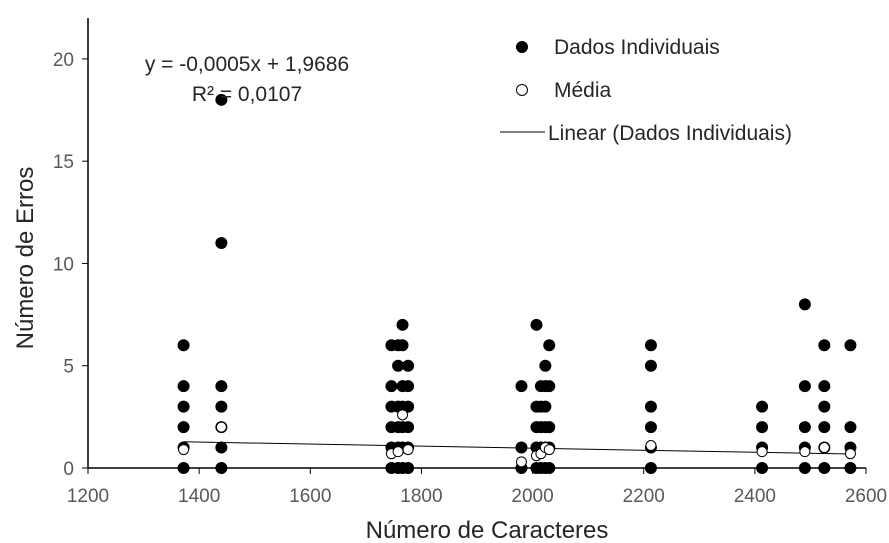 This screenshot has width=889, height=543. Describe the element at coordinates (583, 90) in the screenshot. I see `legend-label-mean: Média` at that location.